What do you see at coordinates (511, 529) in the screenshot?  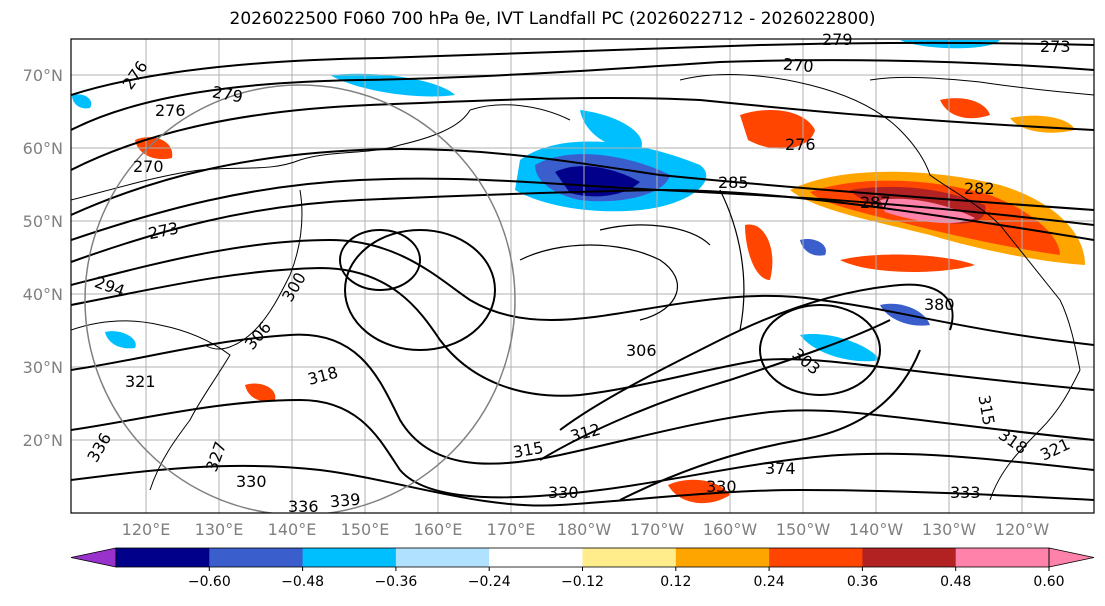 I see `lon-label: 170°E` at bounding box center [511, 529].